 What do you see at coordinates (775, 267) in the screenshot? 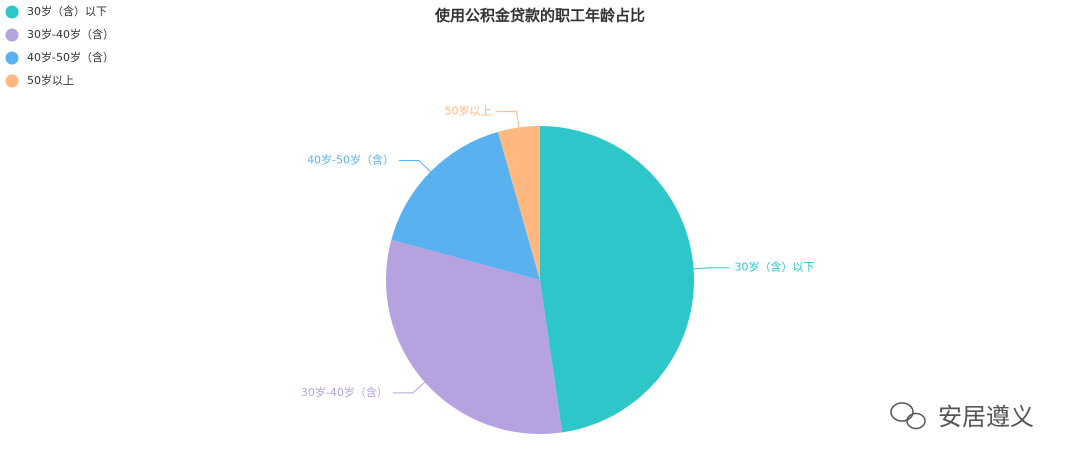
I see `slice-label: 30岁（含）以下` at bounding box center [775, 267].